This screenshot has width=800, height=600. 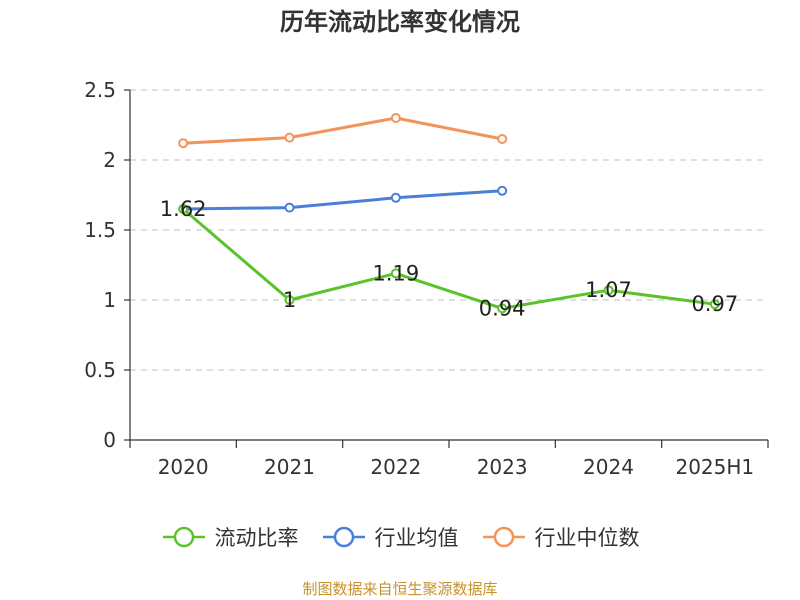 I want to click on x-tick-label: 2021, so click(x=289, y=467).